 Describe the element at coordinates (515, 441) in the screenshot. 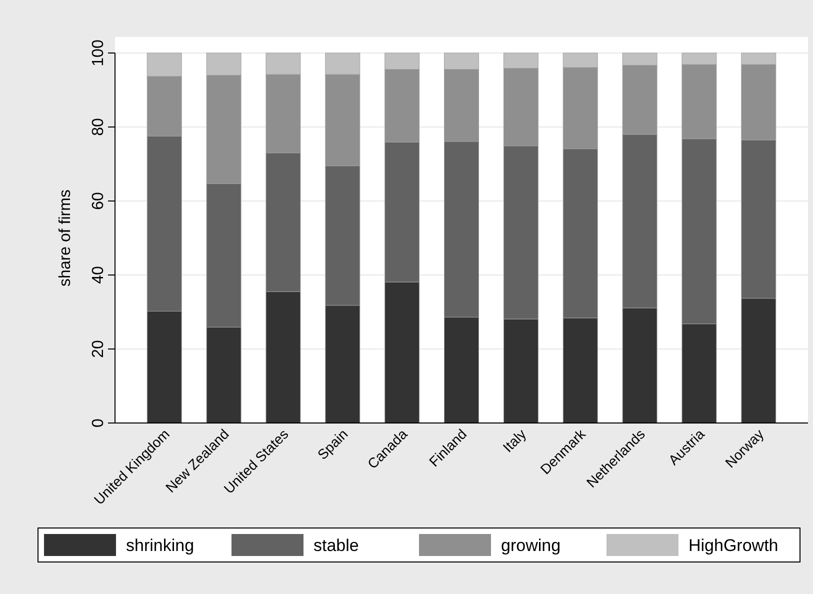

I see `x-tick-label: Italy` at that location.